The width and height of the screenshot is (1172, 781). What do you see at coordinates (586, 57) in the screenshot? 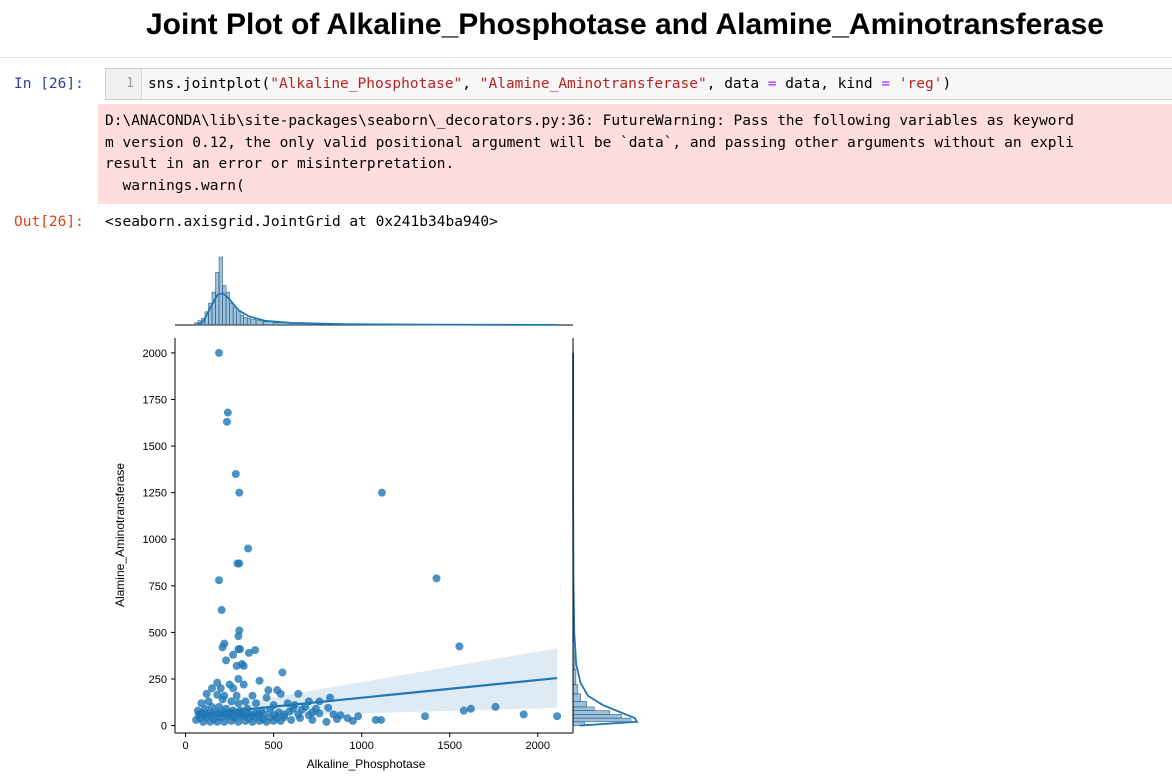
I see `title-divider` at bounding box center [586, 57].